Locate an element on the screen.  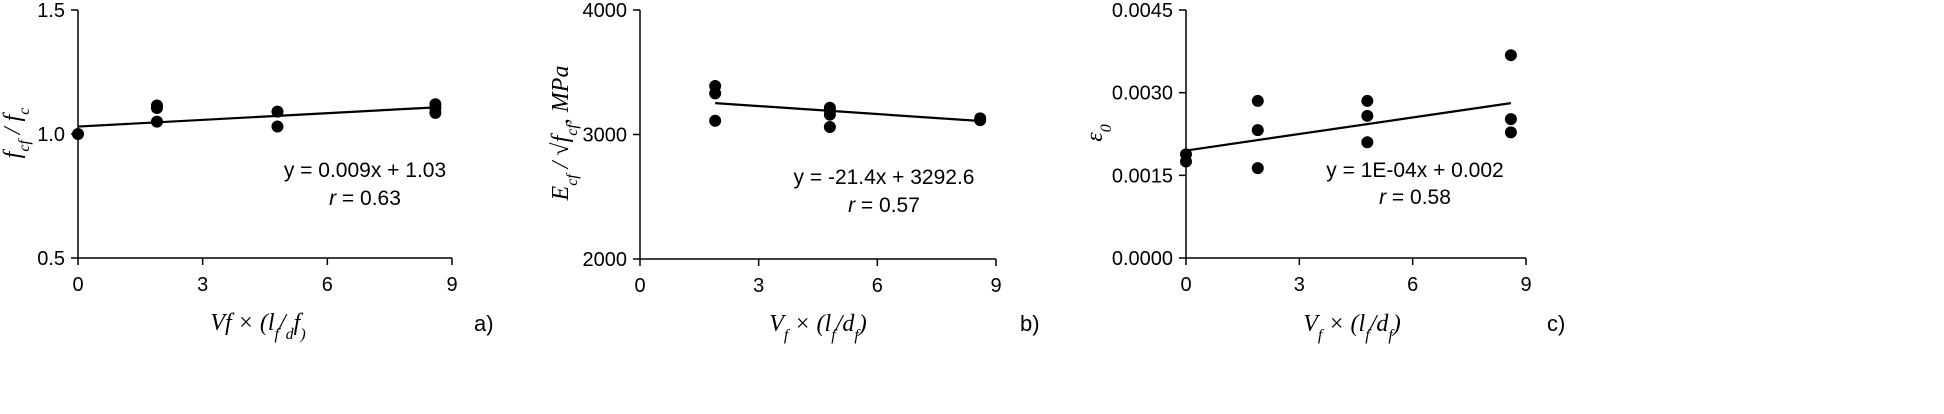
y-tick-label: 0.0045 is located at coordinates (1142, 11).